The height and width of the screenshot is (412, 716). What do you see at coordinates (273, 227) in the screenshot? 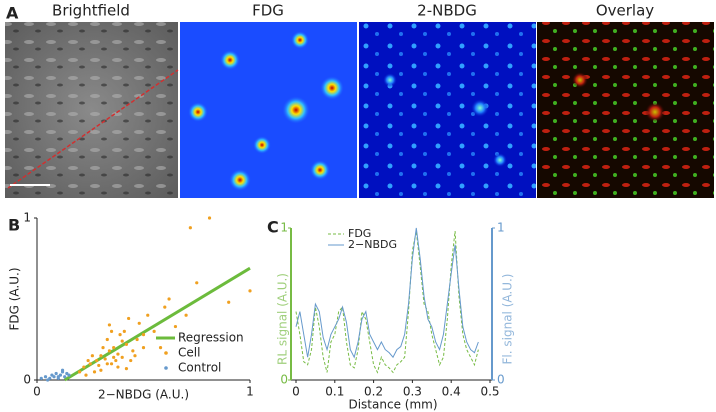
I see `panel-label: C` at bounding box center [273, 227].